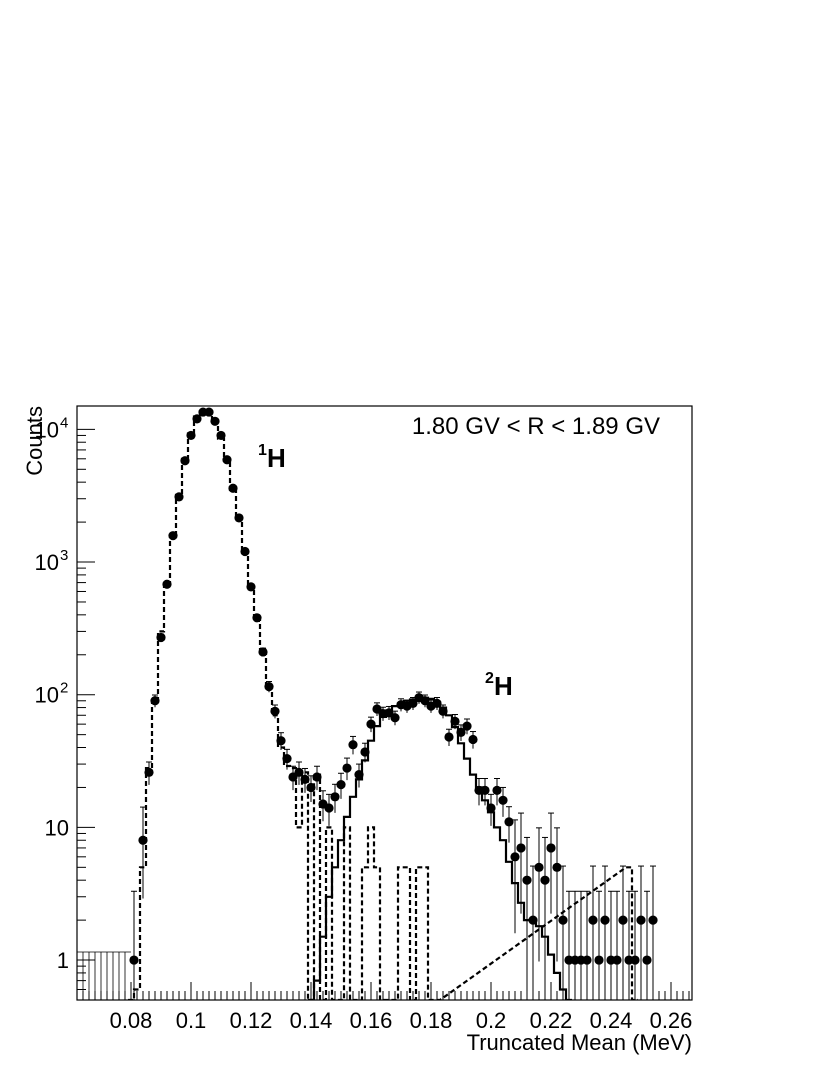 Image resolution: width=830 pixels, height=1075 pixels. Describe the element at coordinates (262, 450) in the screenshot. I see `proton-label-mass-number: 1` at that location.